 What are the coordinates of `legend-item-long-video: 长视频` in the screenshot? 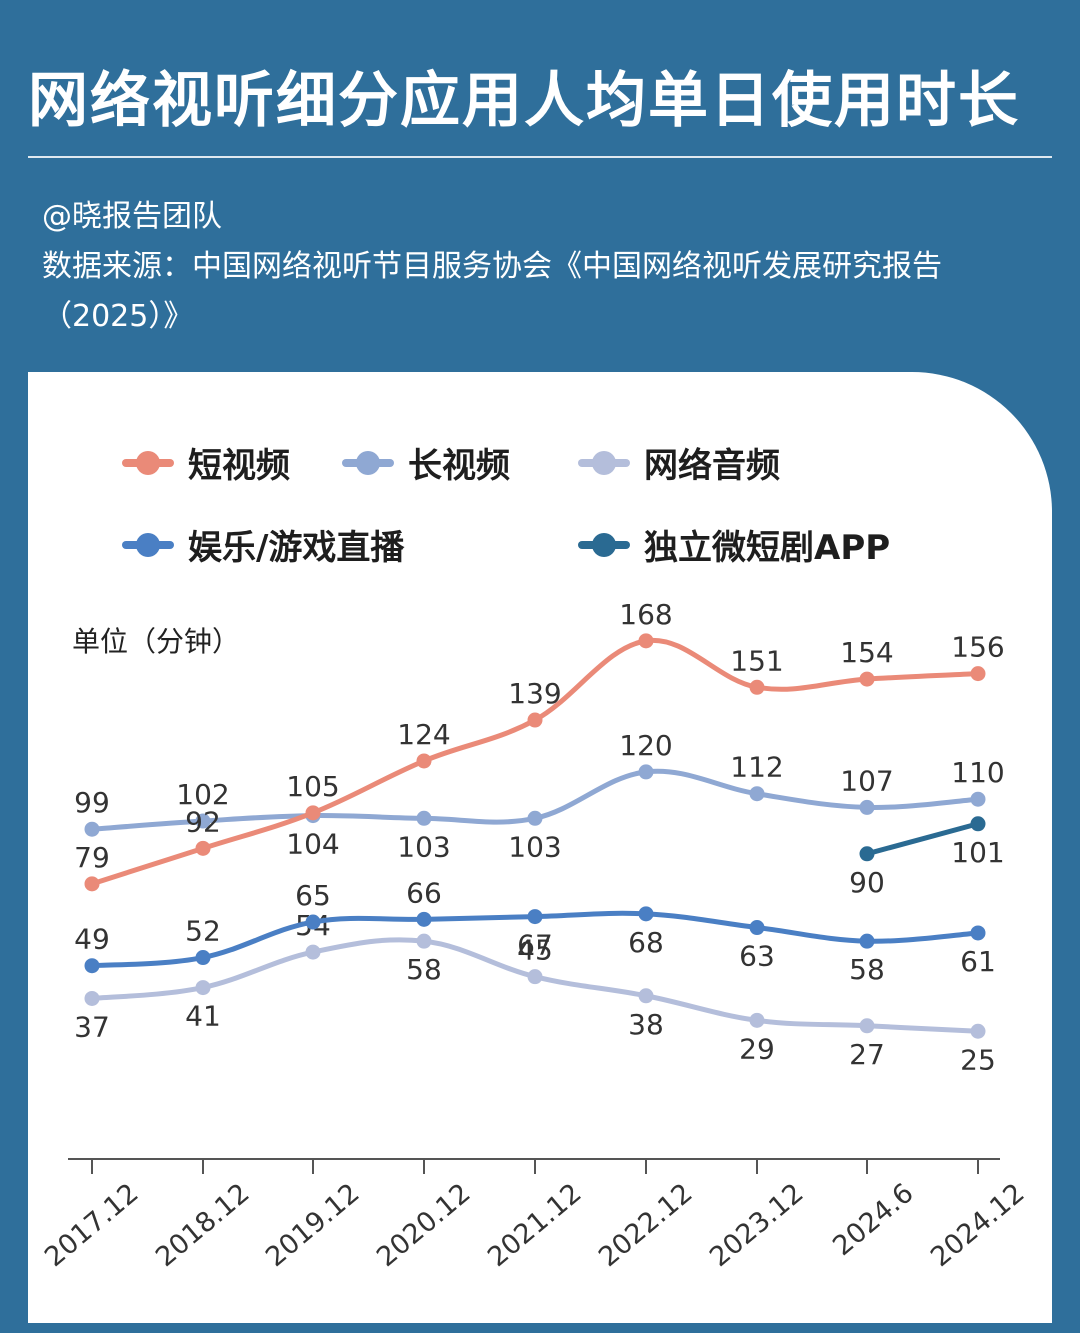 It's located at (426, 462).